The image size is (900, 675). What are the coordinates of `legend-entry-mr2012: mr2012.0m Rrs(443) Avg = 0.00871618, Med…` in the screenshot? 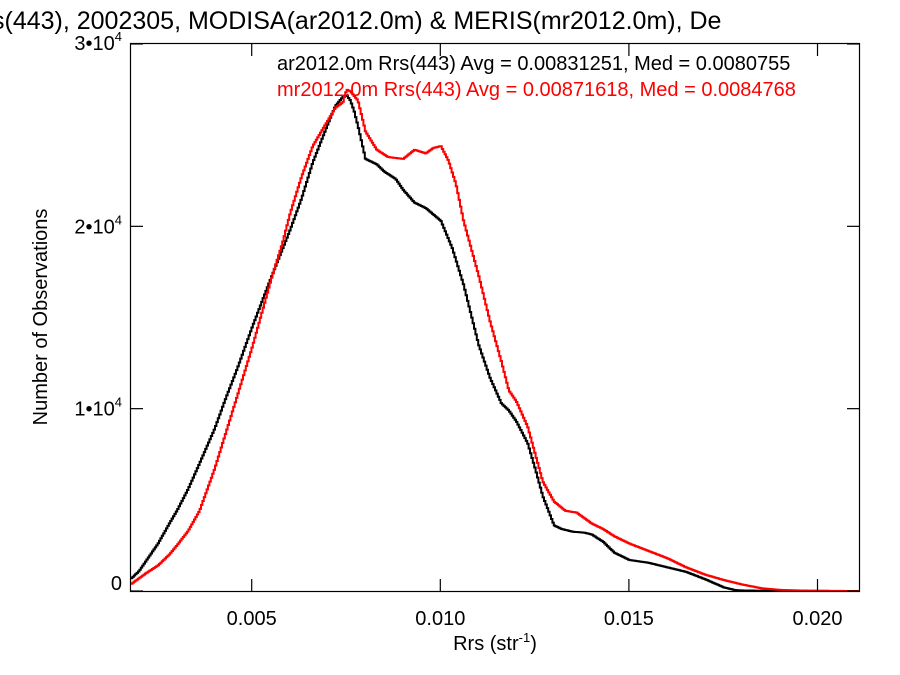 It's located at (536, 90).